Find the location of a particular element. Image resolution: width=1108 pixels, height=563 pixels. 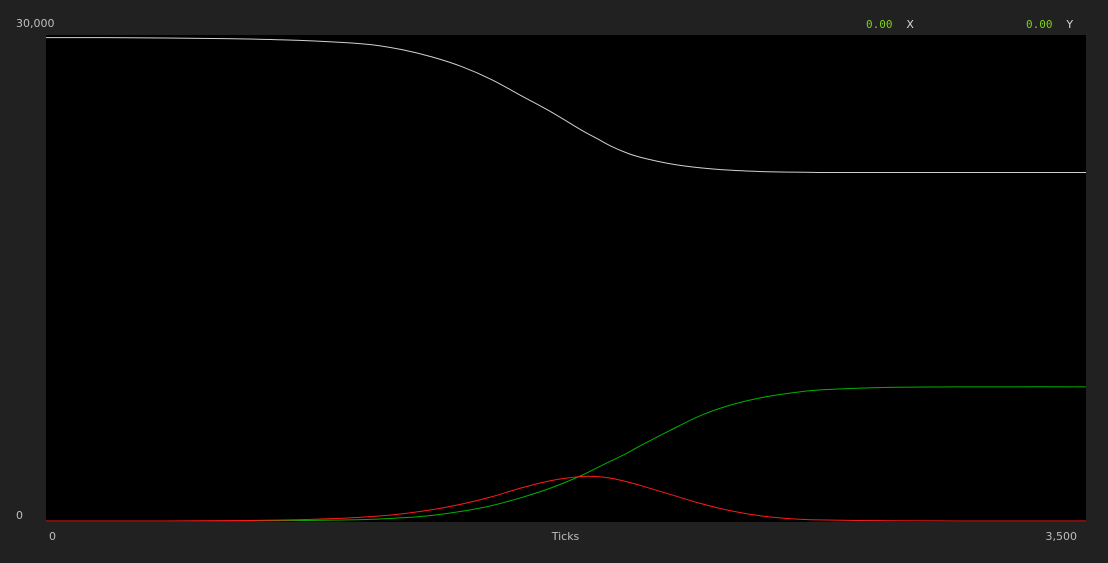

x-readout: 0.00 X is located at coordinates (890, 24).